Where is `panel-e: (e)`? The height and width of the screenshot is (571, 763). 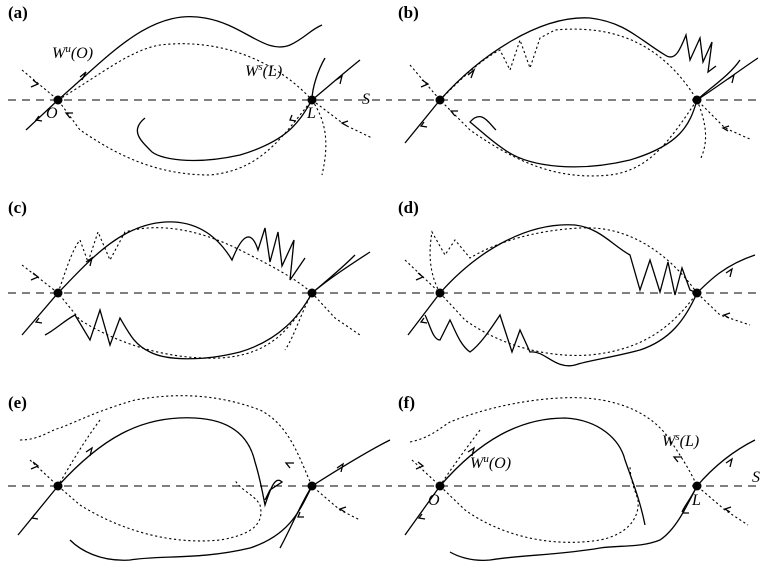 panel-e: (e) is located at coordinates (200, 477).